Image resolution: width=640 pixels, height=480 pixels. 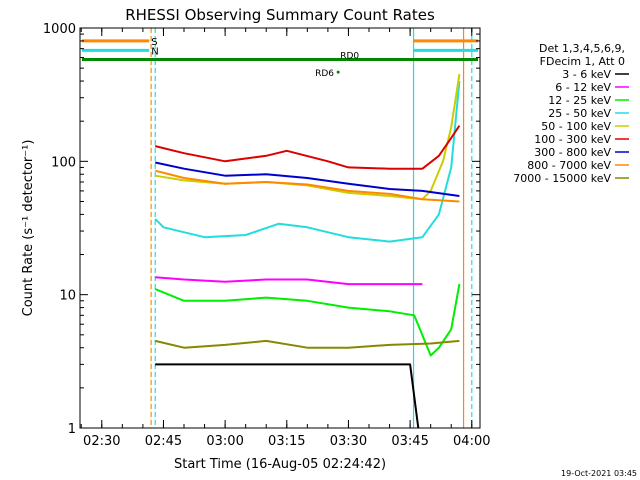 What do you see at coordinates (163, 441) in the screenshot?
I see `x-tick-label: 02:45` at bounding box center [163, 441].